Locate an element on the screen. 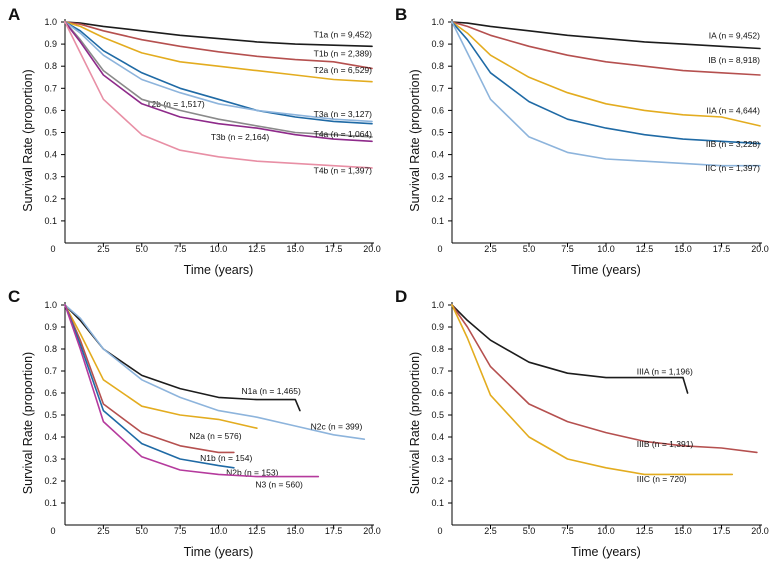 The image size is (777, 569). series-label: T3a (n = 3,127) is located at coordinates (343, 114).